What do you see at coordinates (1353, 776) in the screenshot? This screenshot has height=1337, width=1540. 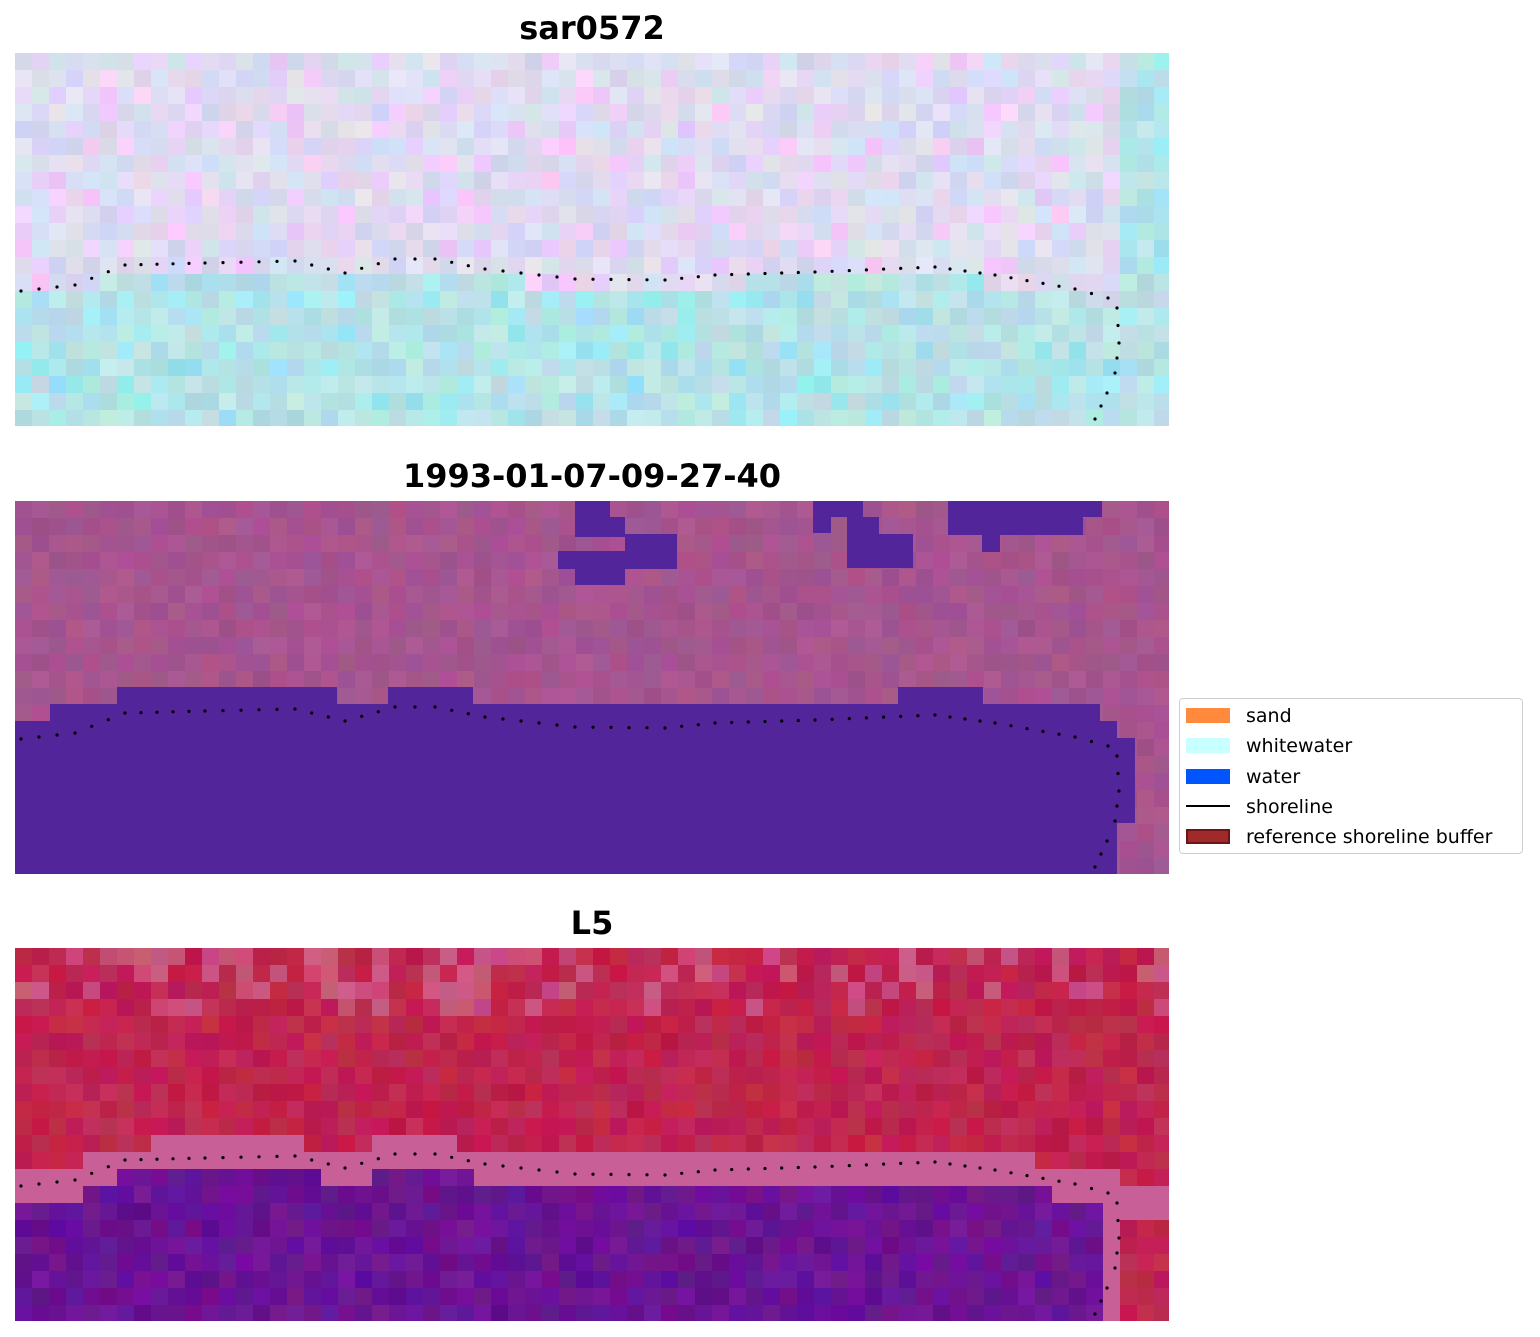 I see `legend-item-water: water` at bounding box center [1353, 776].